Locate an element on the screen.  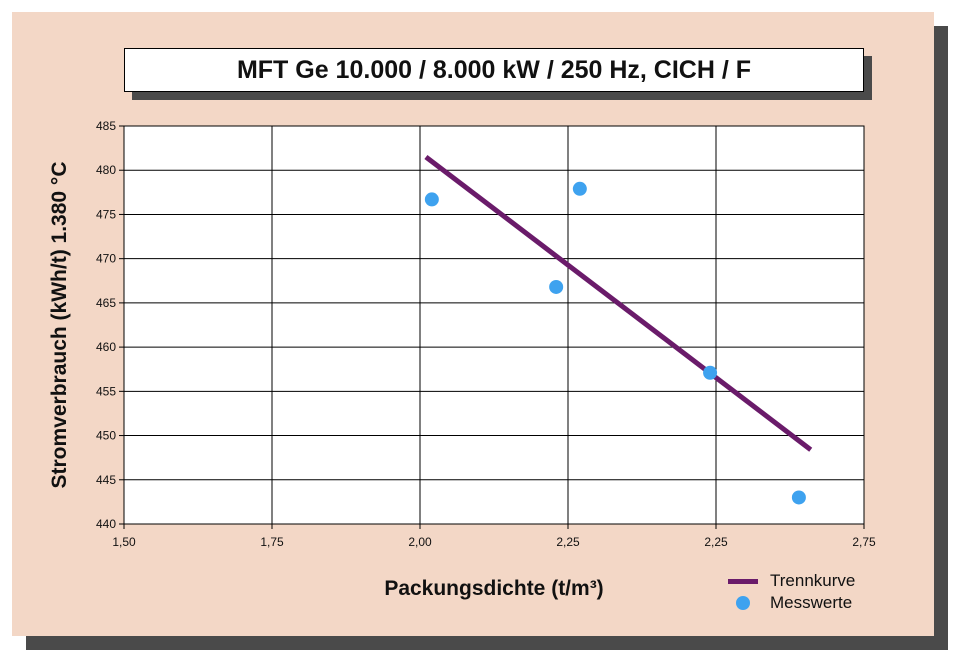
y-tick-label: 455 is located at coordinates (106, 391).